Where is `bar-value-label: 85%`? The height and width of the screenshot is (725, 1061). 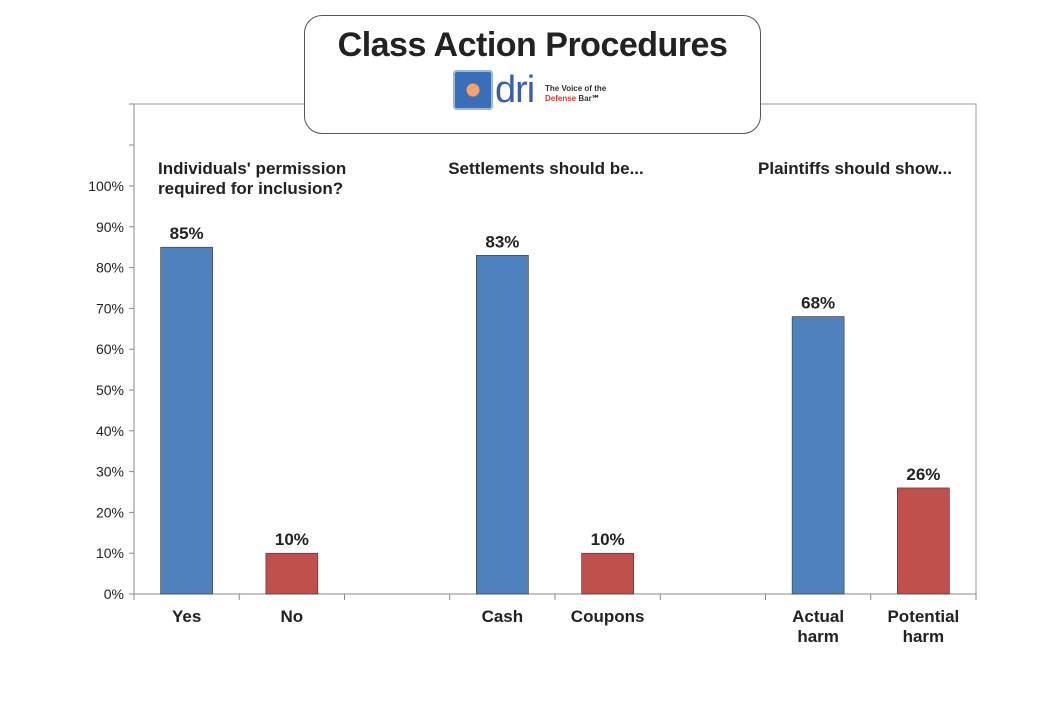 bar-value-label: 85% is located at coordinates (187, 233).